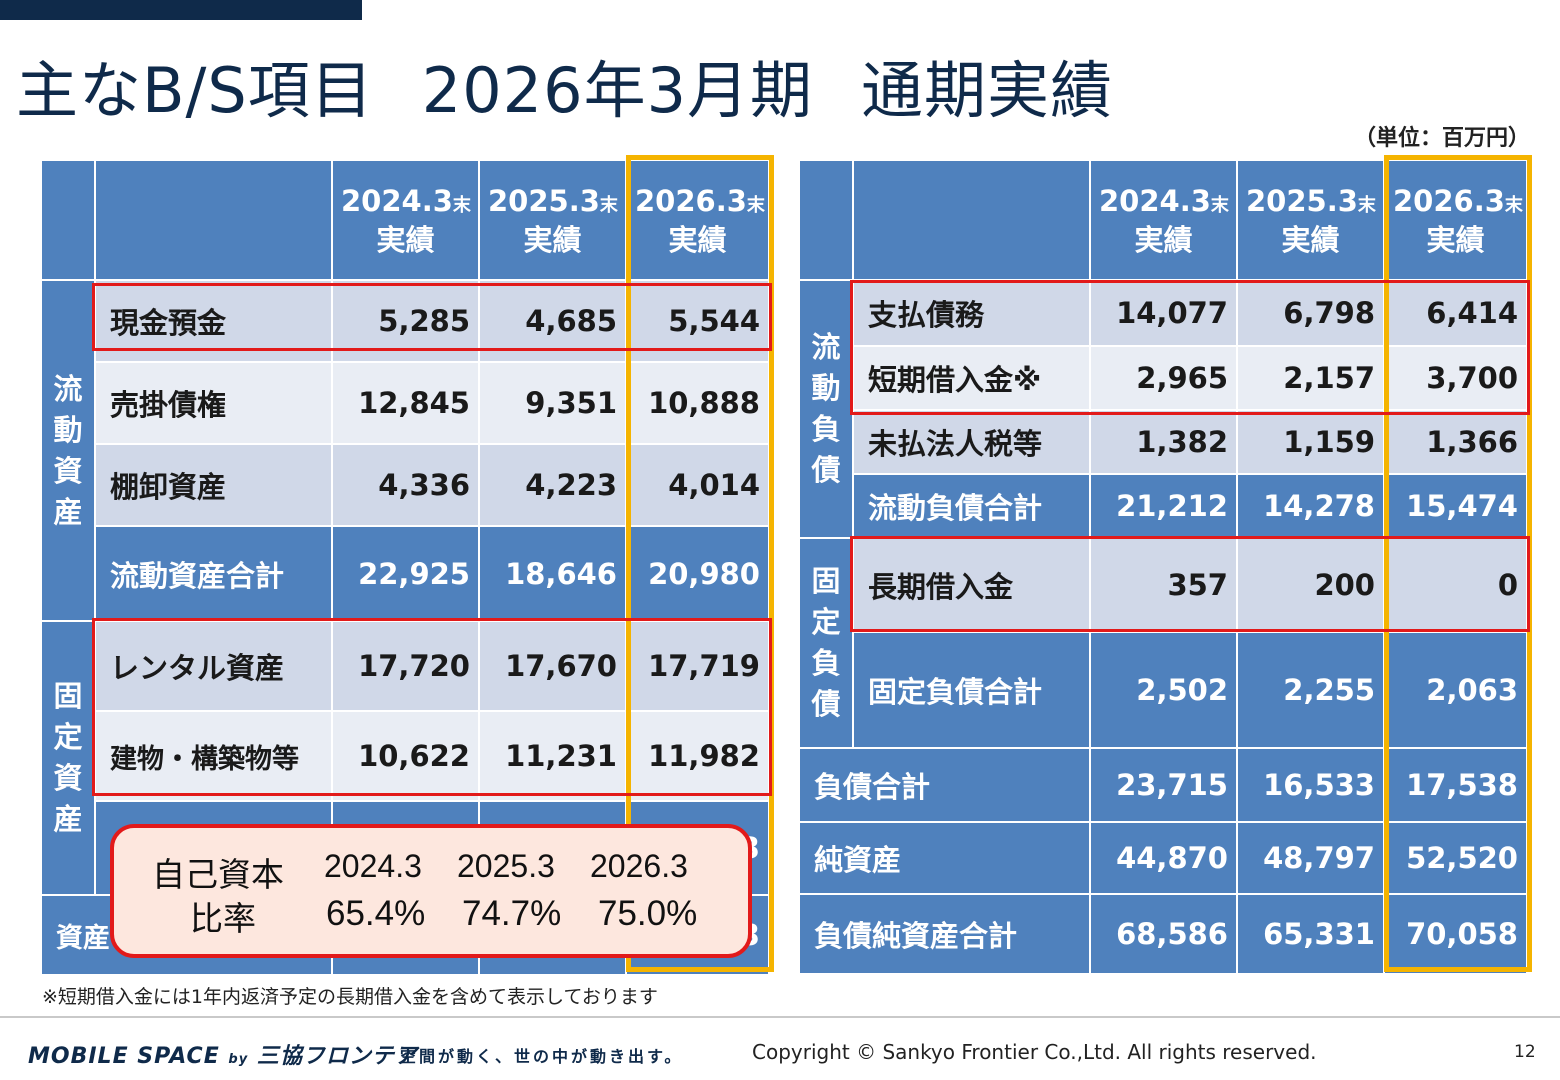  I want to click on cell-value: 17,670, so click(552, 666).